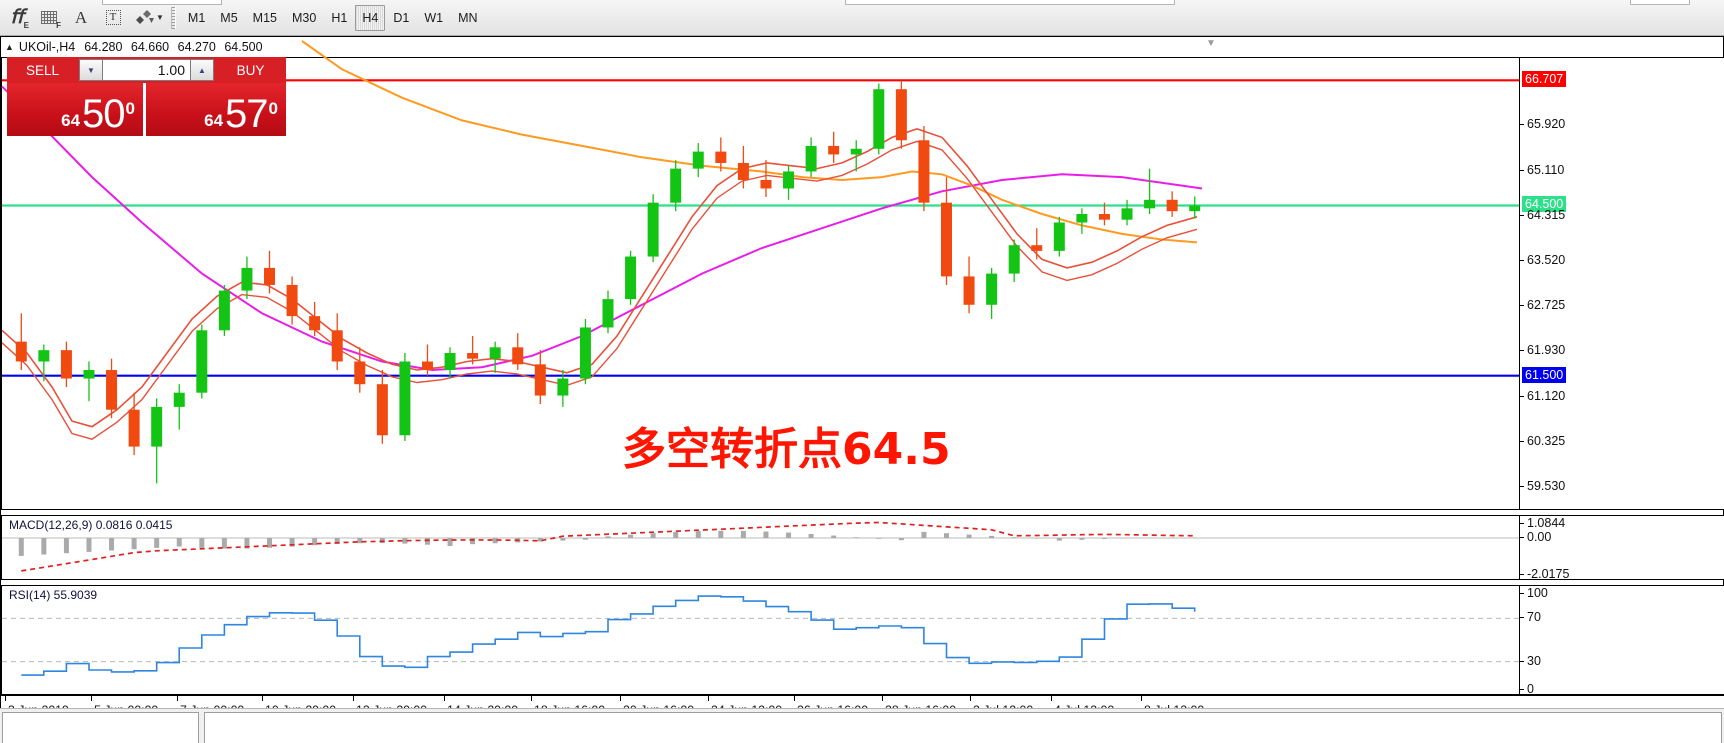 The height and width of the screenshot is (743, 1724). What do you see at coordinates (434, 17) in the screenshot?
I see `timeframe-w1: W1` at bounding box center [434, 17].